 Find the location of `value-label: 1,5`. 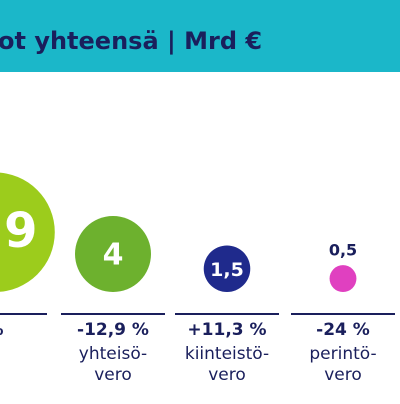

value-label: 1,5 is located at coordinates (227, 270).